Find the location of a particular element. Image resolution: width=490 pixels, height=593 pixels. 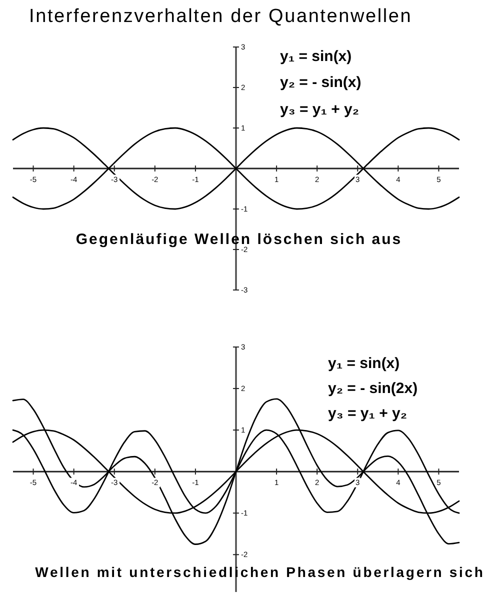

chart-title: Interferenzverhalten der Quantenwellen is located at coordinates (220, 16).